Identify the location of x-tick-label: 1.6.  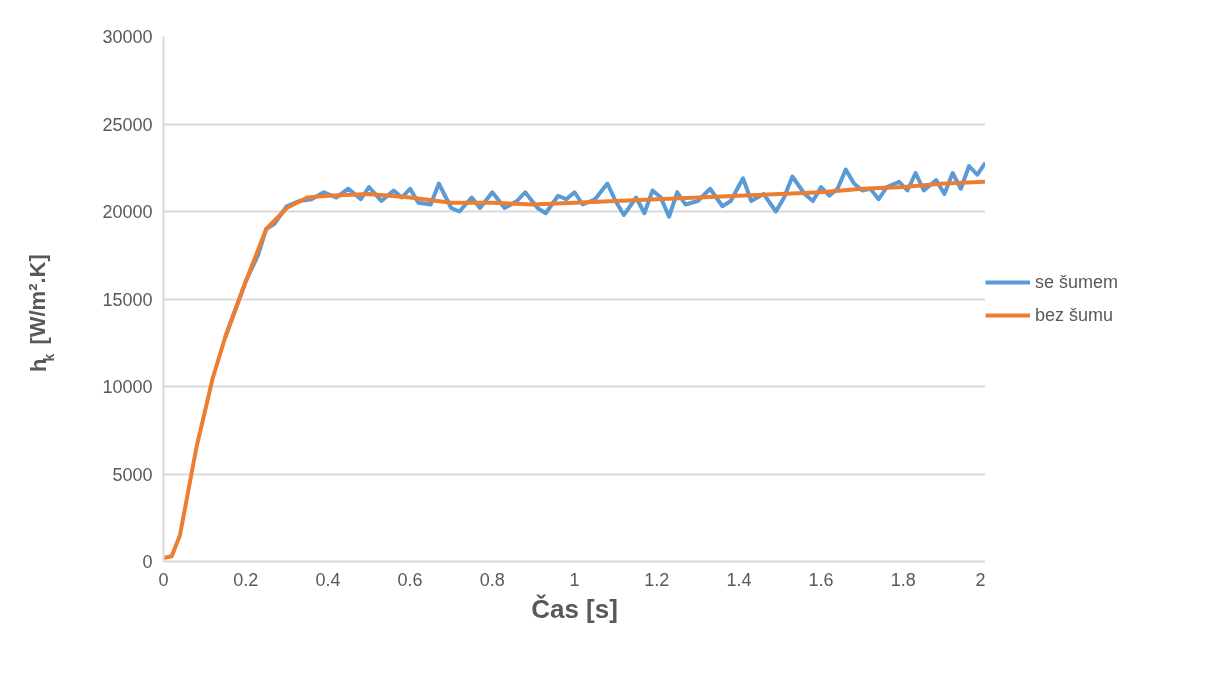
(821, 579).